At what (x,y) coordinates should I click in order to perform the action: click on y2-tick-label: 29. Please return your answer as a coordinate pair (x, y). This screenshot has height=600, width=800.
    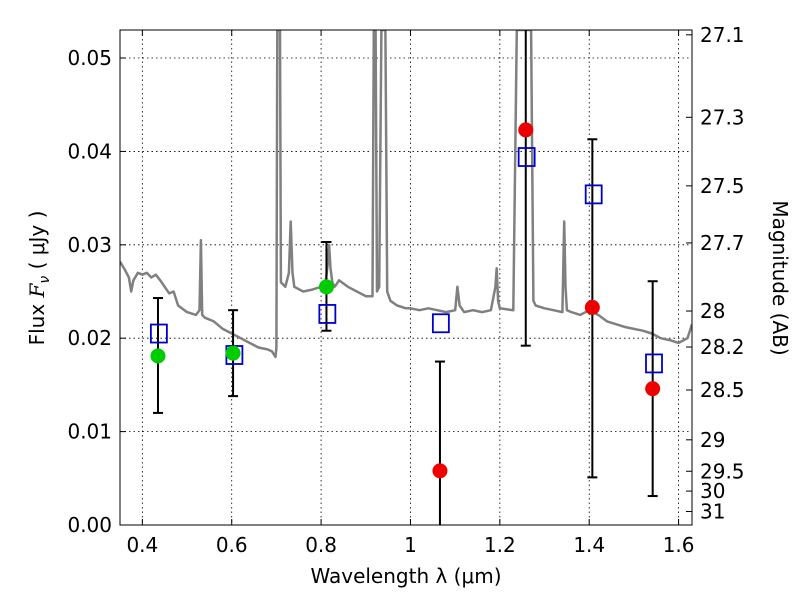
    Looking at the image, I should click on (712, 440).